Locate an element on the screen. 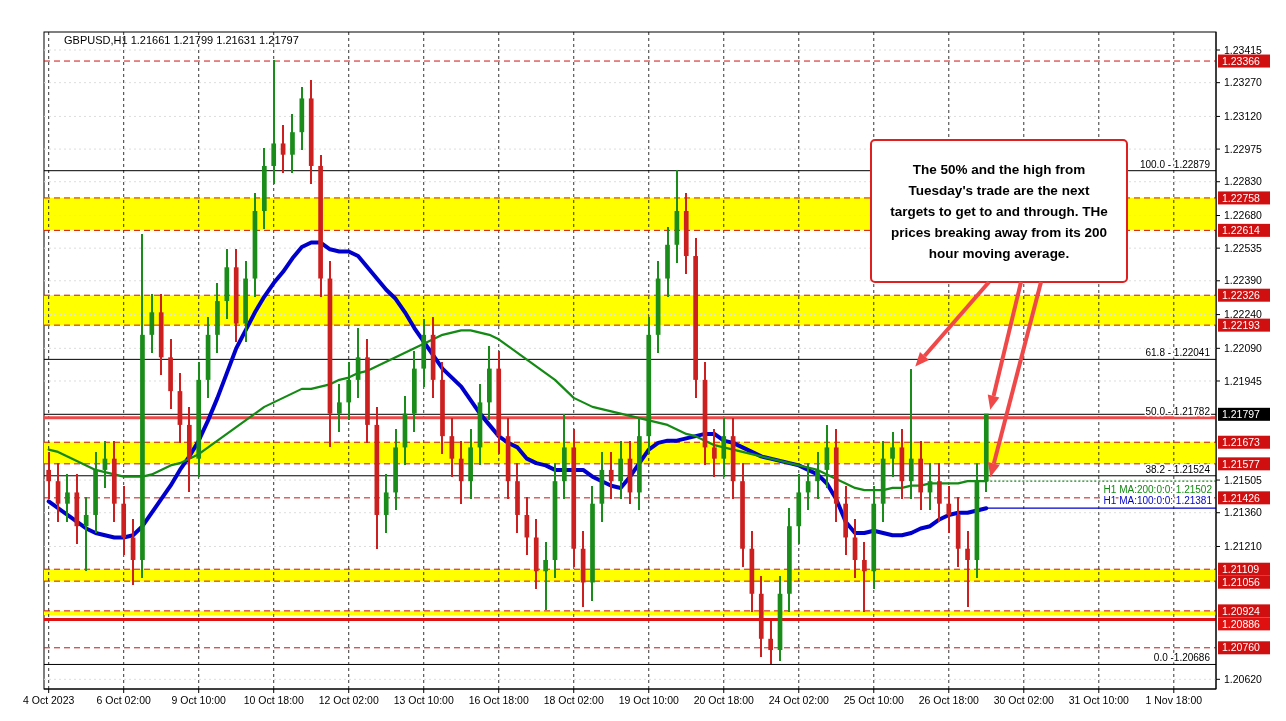  ref-line-label: 1.20924 is located at coordinates (1241, 610).